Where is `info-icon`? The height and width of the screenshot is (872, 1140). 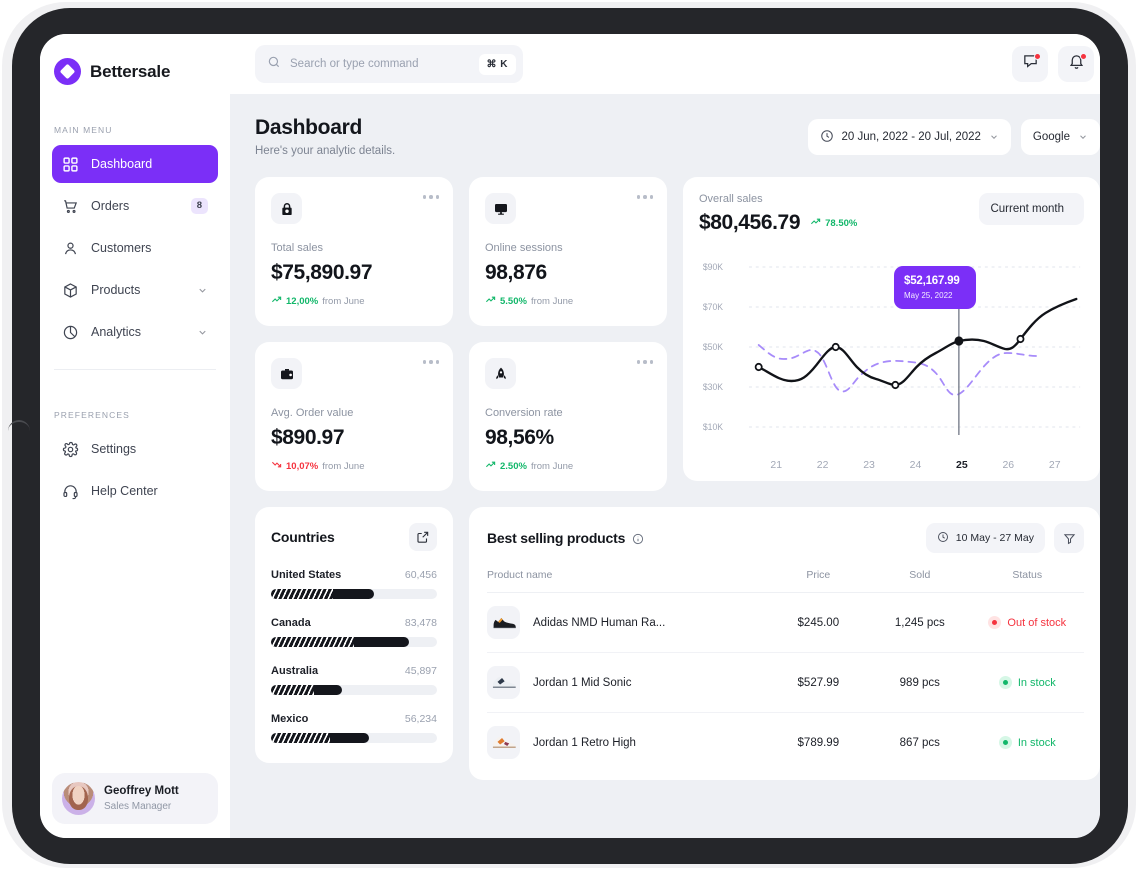
info-icon is located at coordinates (638, 538).